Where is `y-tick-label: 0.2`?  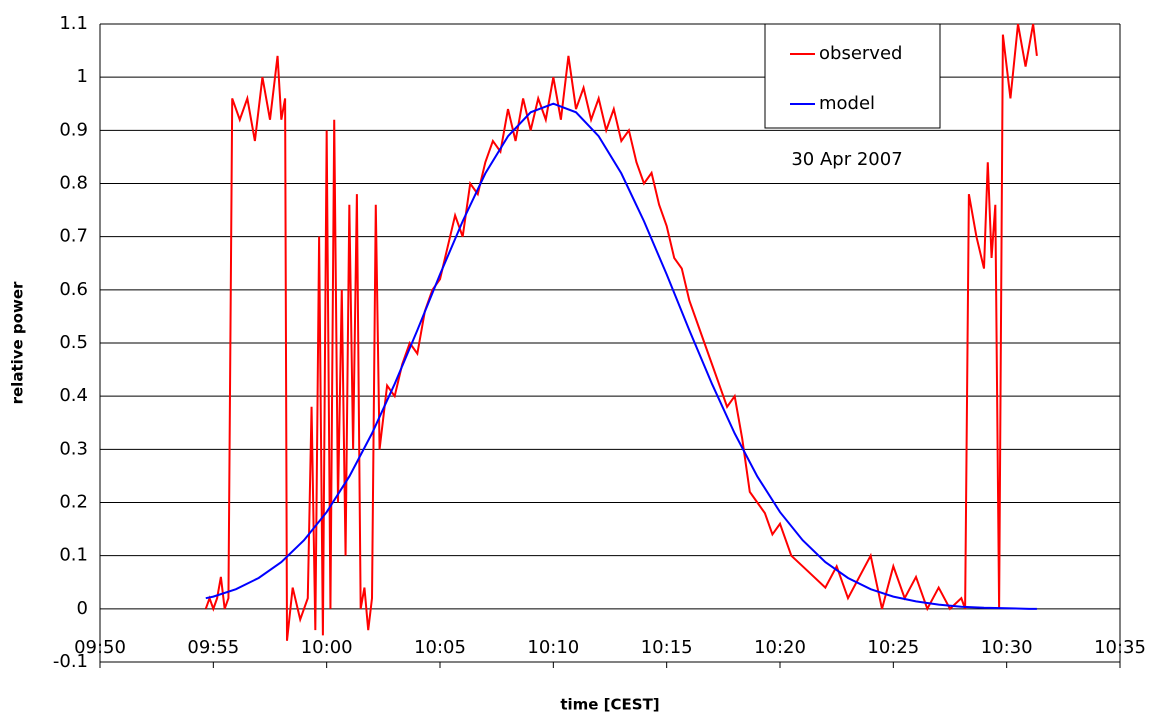
y-tick-label: 0.2 is located at coordinates (73, 502).